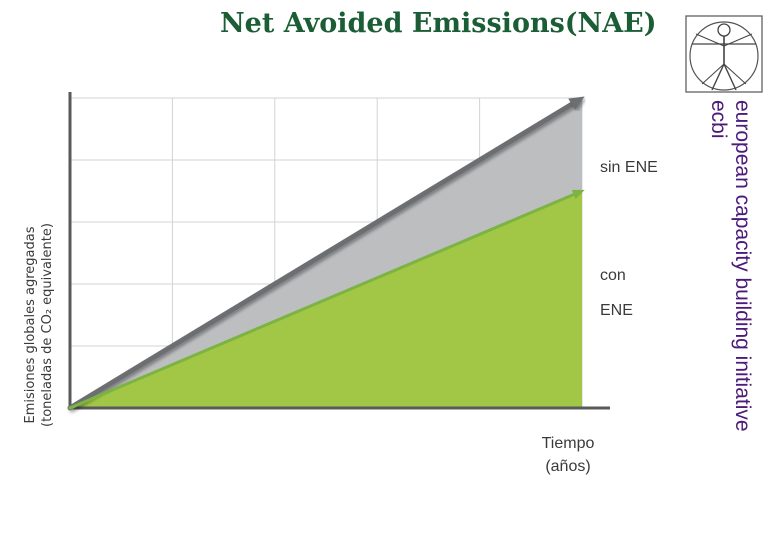 Image resolution: width=780 pixels, height=540 pixels. I want to click on series-label-con-ene-line1: con, so click(613, 275).